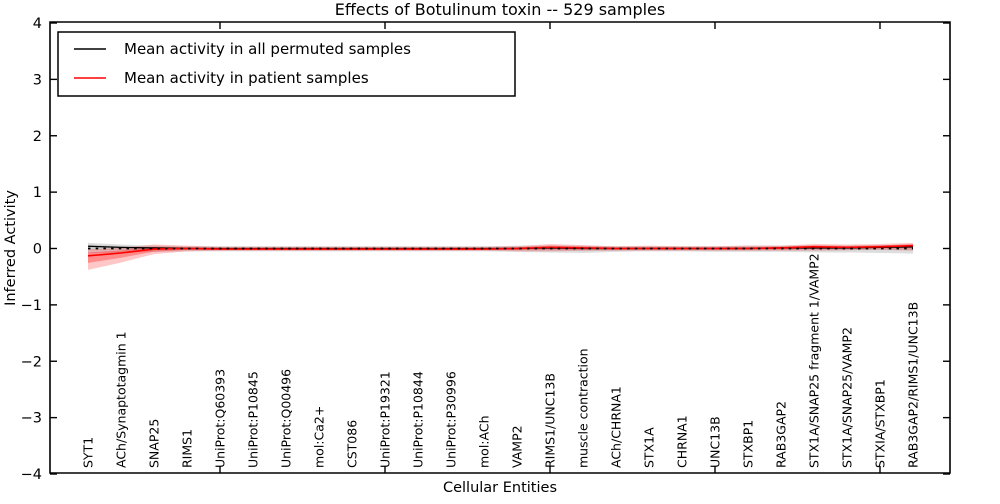 The image size is (1000, 504). What do you see at coordinates (913, 385) in the screenshot?
I see `x-category-label: RAB3GAP2/RIMS1/UNC13B` at bounding box center [913, 385].